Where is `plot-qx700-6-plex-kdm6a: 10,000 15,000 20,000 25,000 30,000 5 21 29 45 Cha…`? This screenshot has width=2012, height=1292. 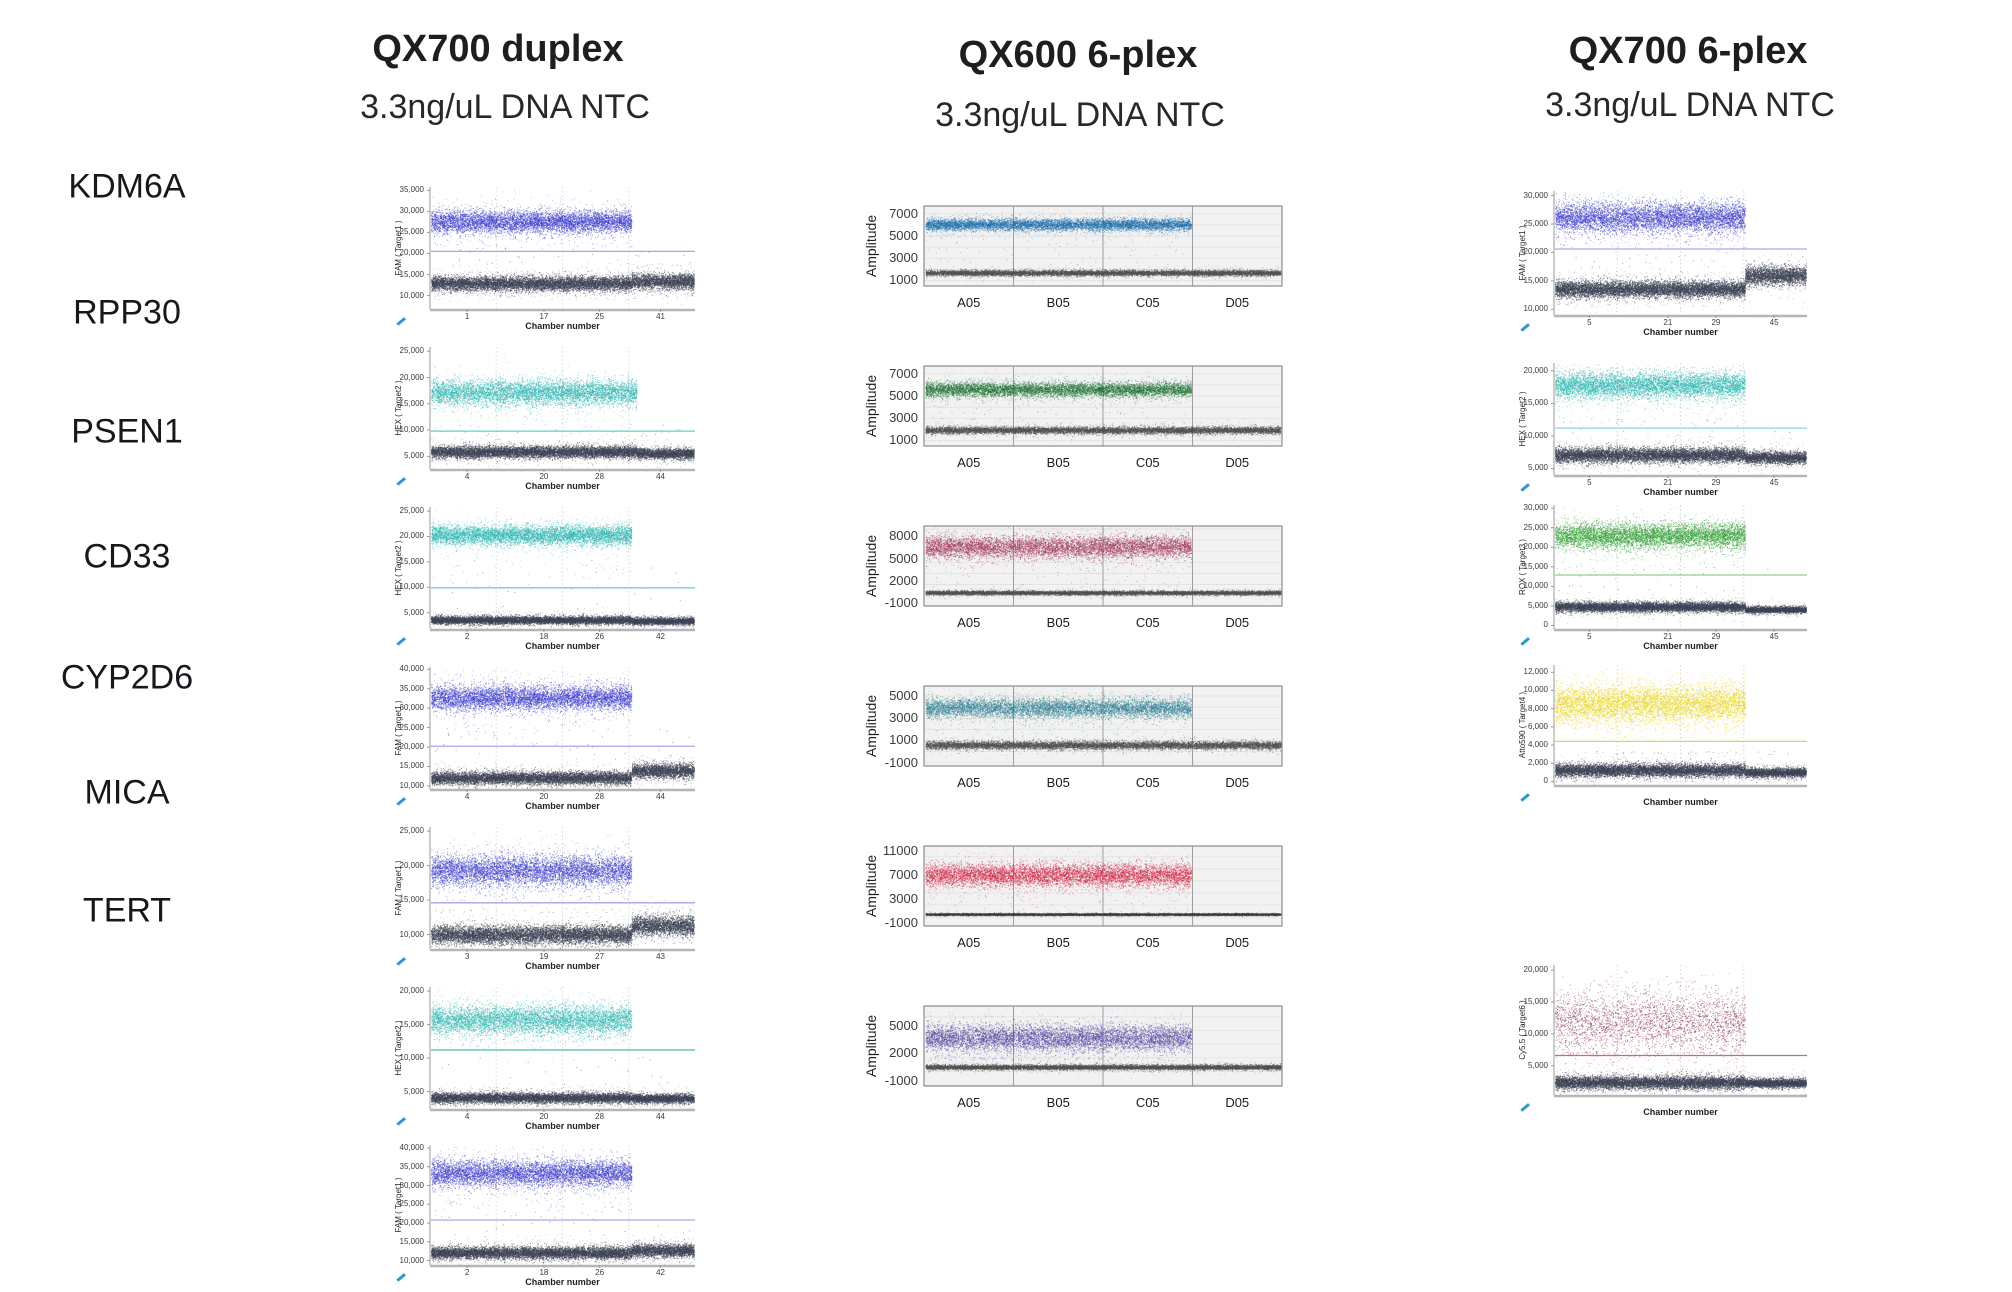
plot-qx700-6-plex-kdm6a: 10,000 15,000 20,000 25,000 30,000 5 21 29 45 Cha… is located at coordinates (1665, 263).